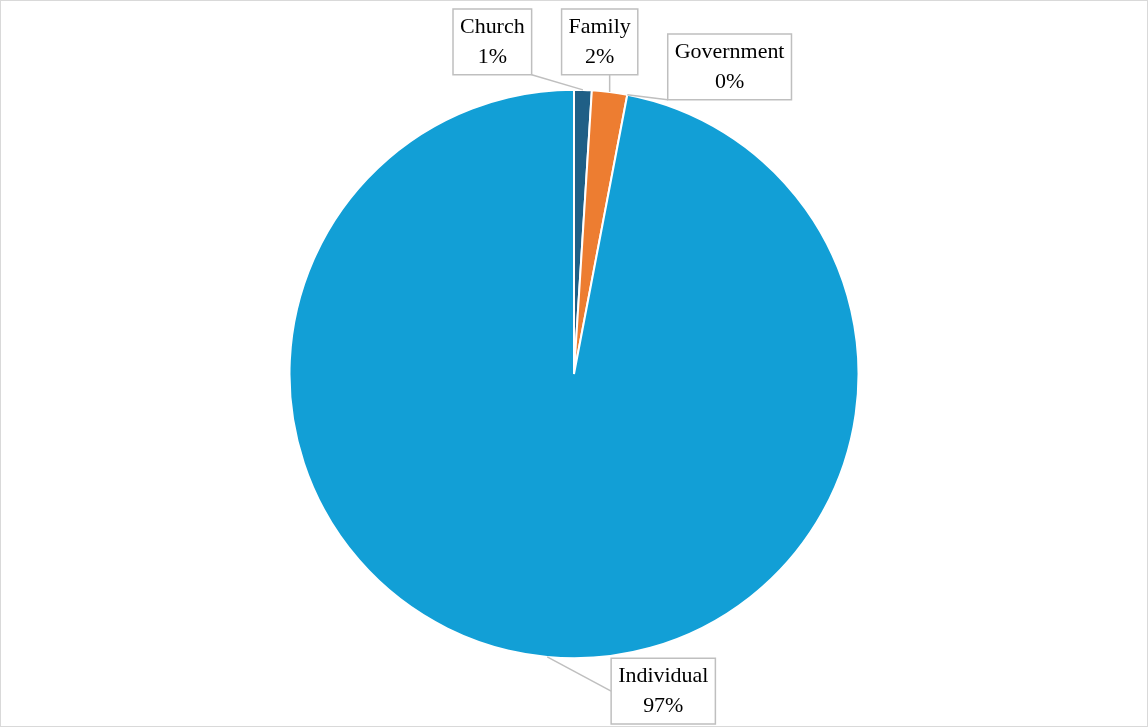 This screenshot has width=1148, height=727. Describe the element at coordinates (492, 55) in the screenshot. I see `data-label: 1%` at that location.